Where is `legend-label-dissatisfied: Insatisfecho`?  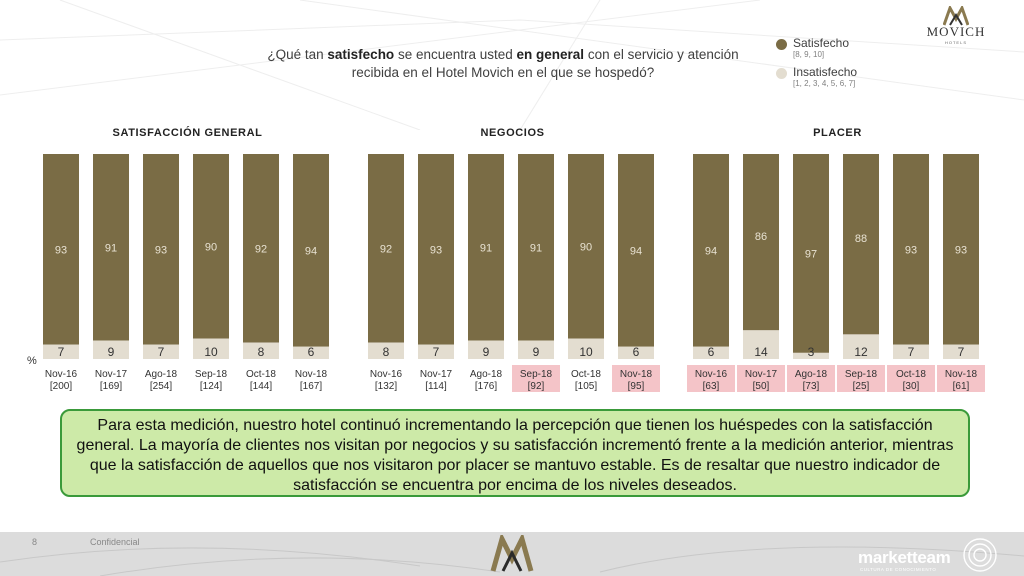 legend-label-dissatisfied: Insatisfecho is located at coordinates (825, 72).